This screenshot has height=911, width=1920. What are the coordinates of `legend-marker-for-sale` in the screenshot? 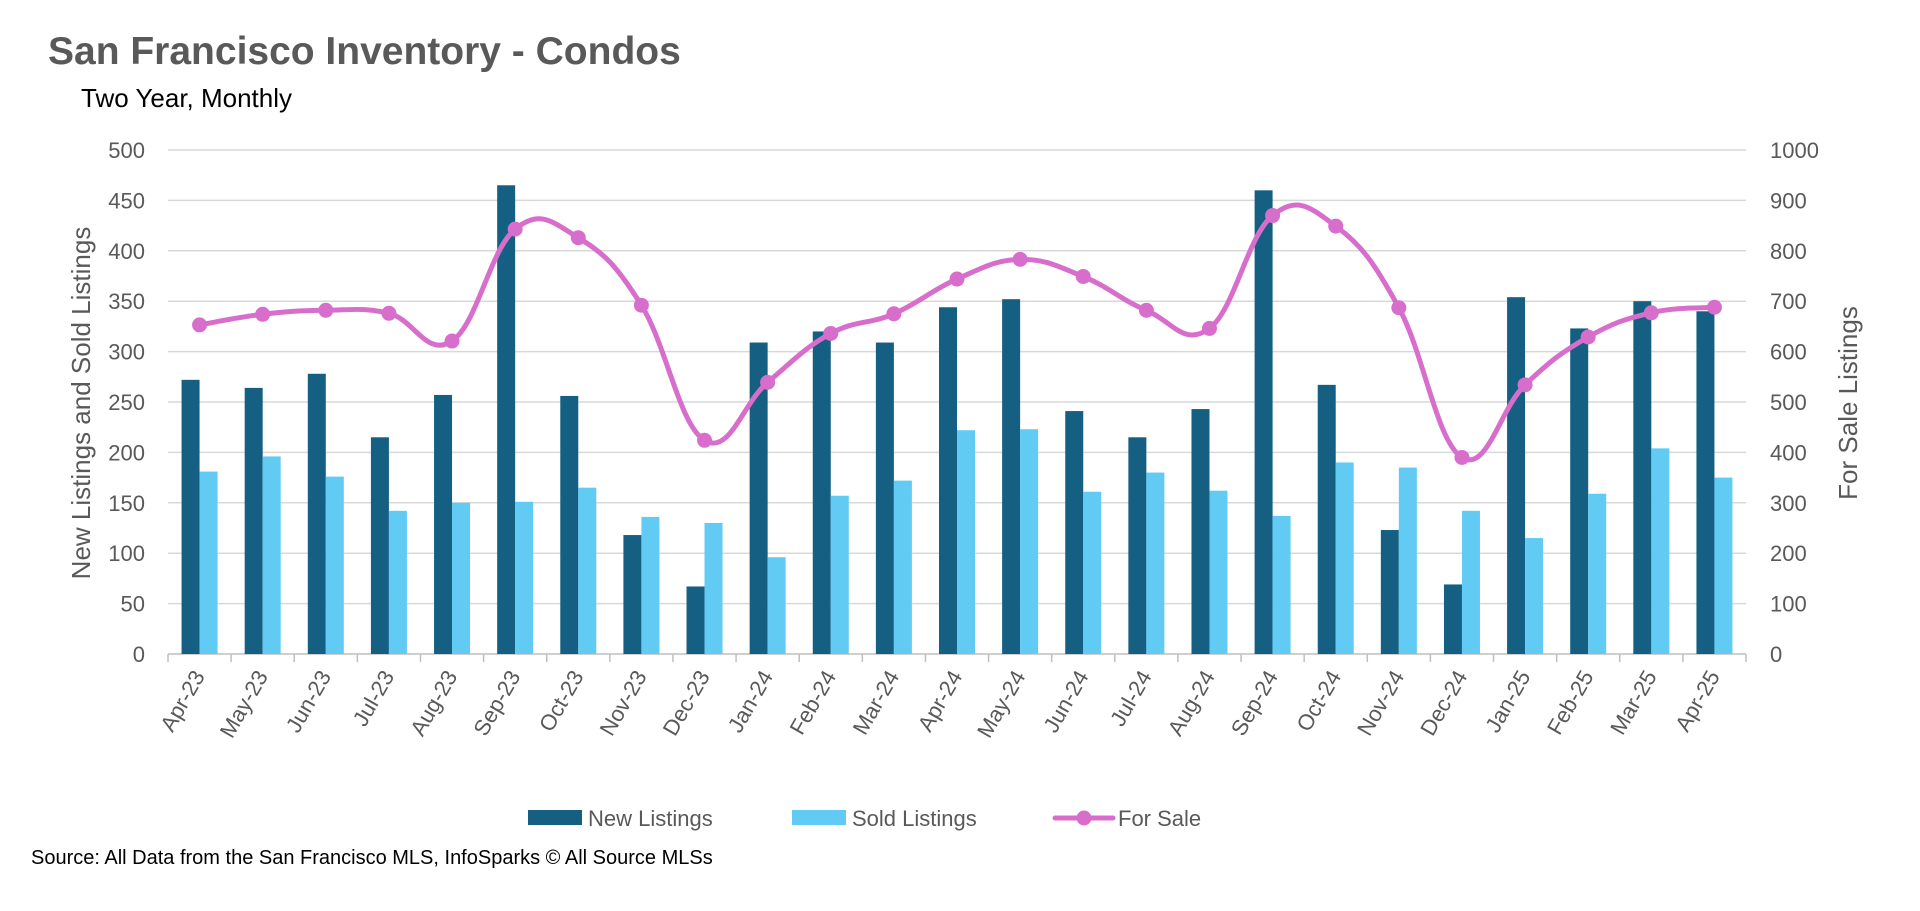 It's located at (1084, 818).